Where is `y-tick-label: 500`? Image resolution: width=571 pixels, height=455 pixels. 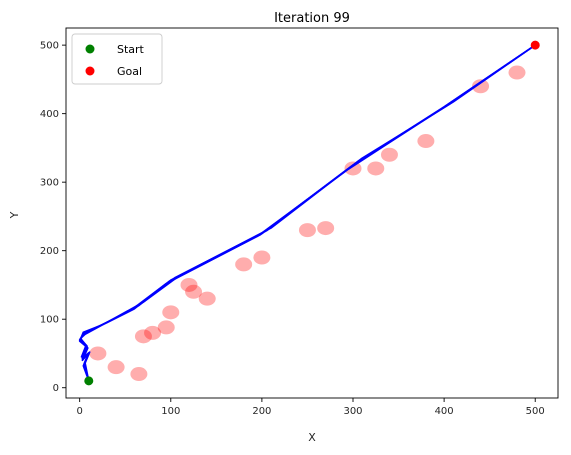
y-tick-label: 500 is located at coordinates (49, 46).